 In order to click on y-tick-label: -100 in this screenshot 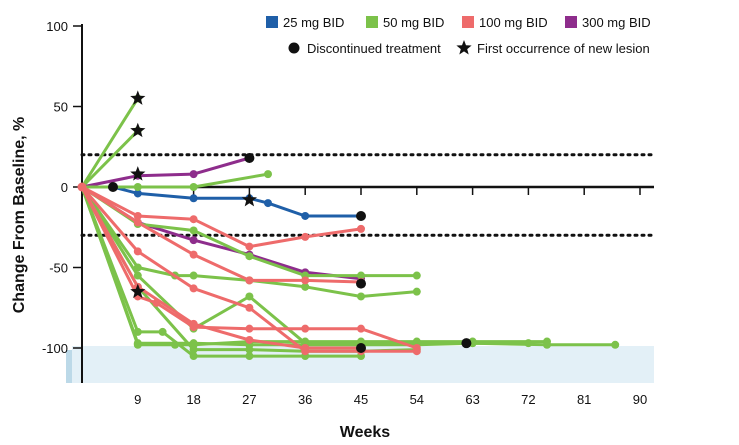, I will do `click(55, 348)`.